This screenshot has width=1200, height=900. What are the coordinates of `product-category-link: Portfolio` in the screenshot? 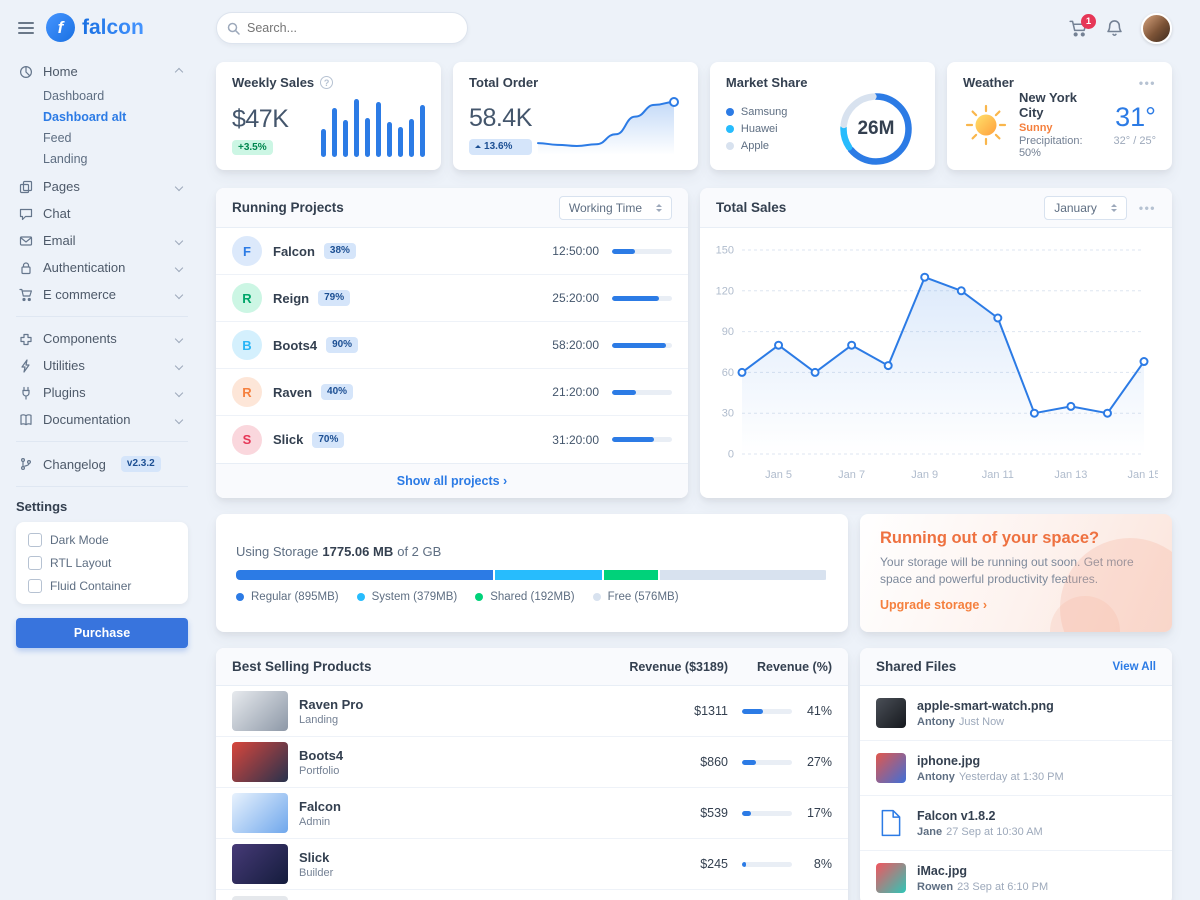 It's located at (319, 770).